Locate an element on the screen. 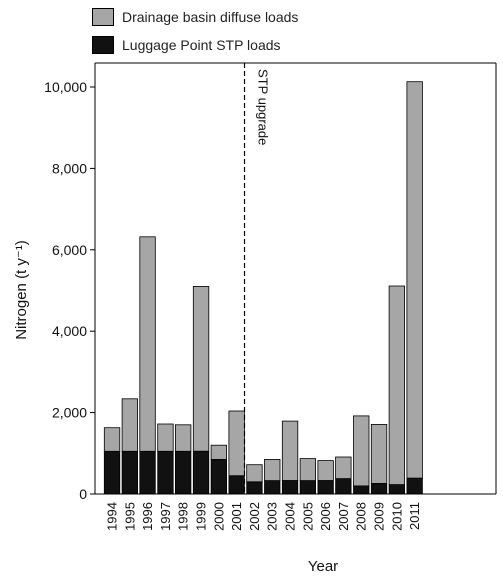 This screenshot has height=585, width=503. bar-stp-2011 is located at coordinates (414, 486).